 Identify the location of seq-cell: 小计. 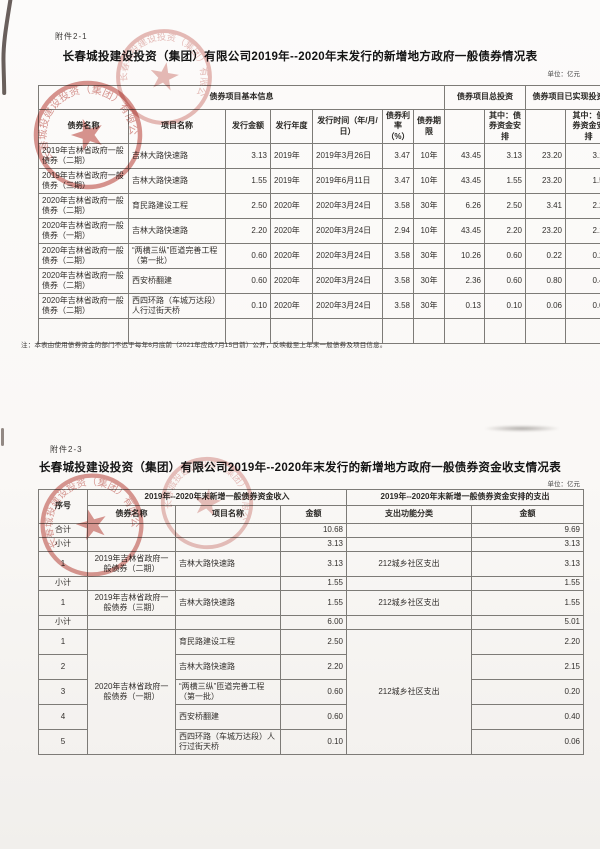
(63, 544).